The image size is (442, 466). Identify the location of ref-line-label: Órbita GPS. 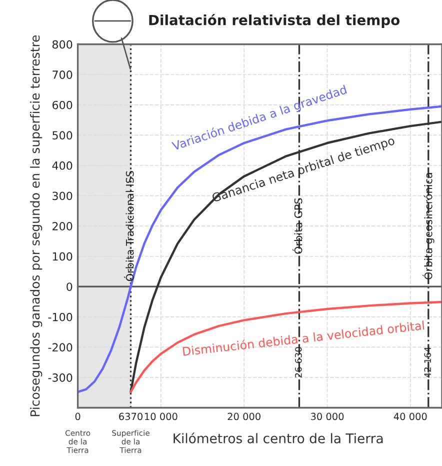
(297, 226).